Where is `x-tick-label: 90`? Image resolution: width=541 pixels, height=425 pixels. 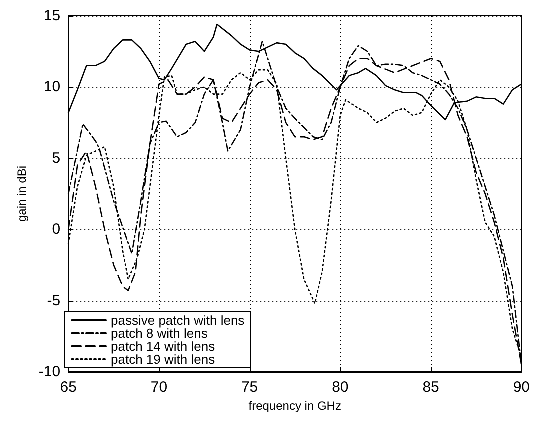 x-tick-label: 90 is located at coordinates (521, 387).